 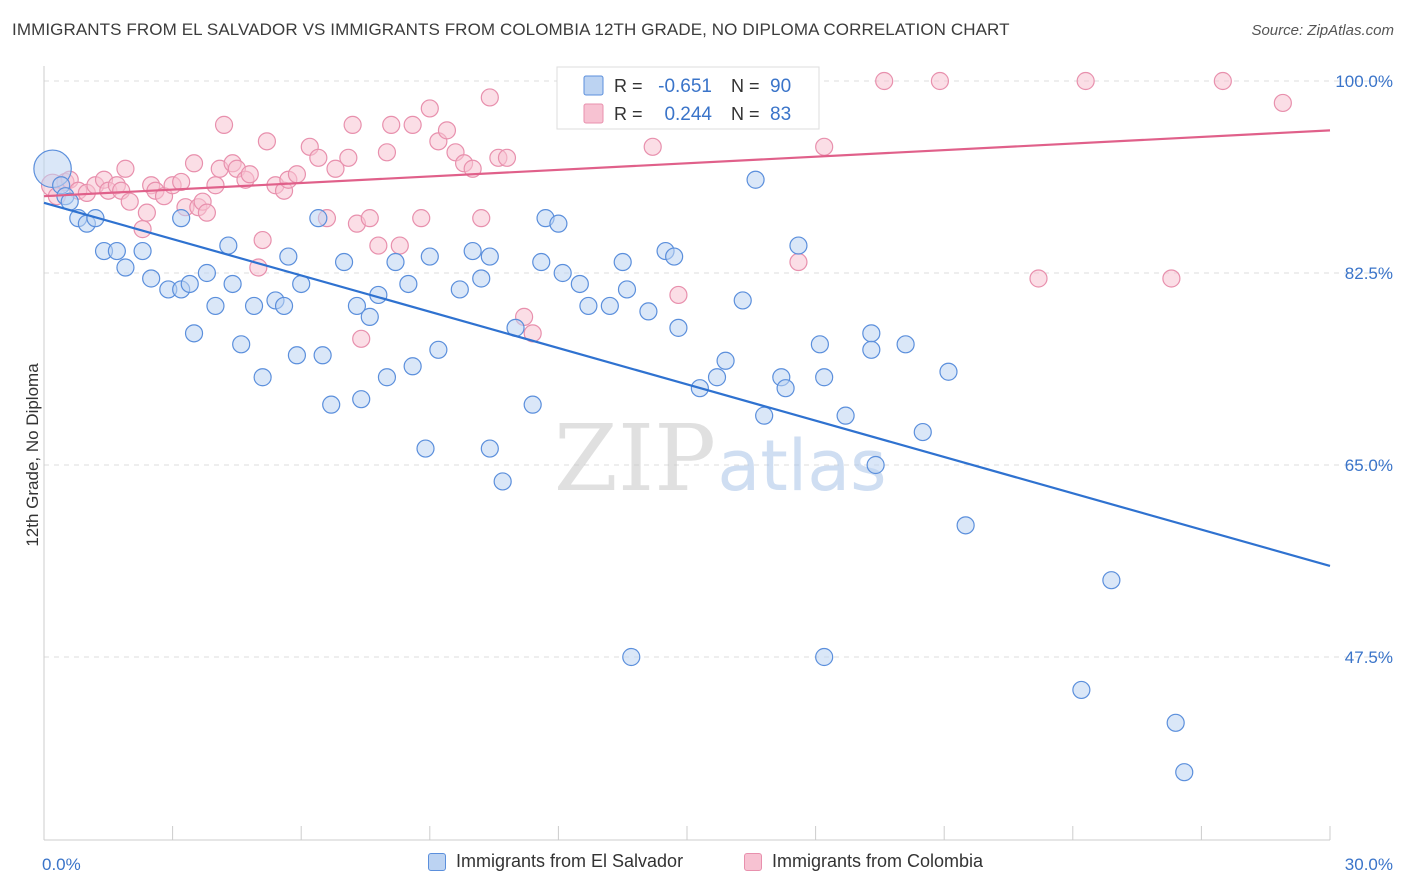 What do you see at coordinates (635, 458) in the screenshot?
I see `watermark-zip: ZIP` at bounding box center [635, 458].